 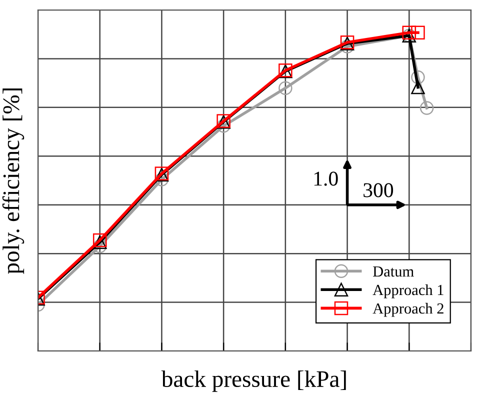 What do you see at coordinates (326, 179) in the screenshot?
I see `annotation: 1.0` at bounding box center [326, 179].